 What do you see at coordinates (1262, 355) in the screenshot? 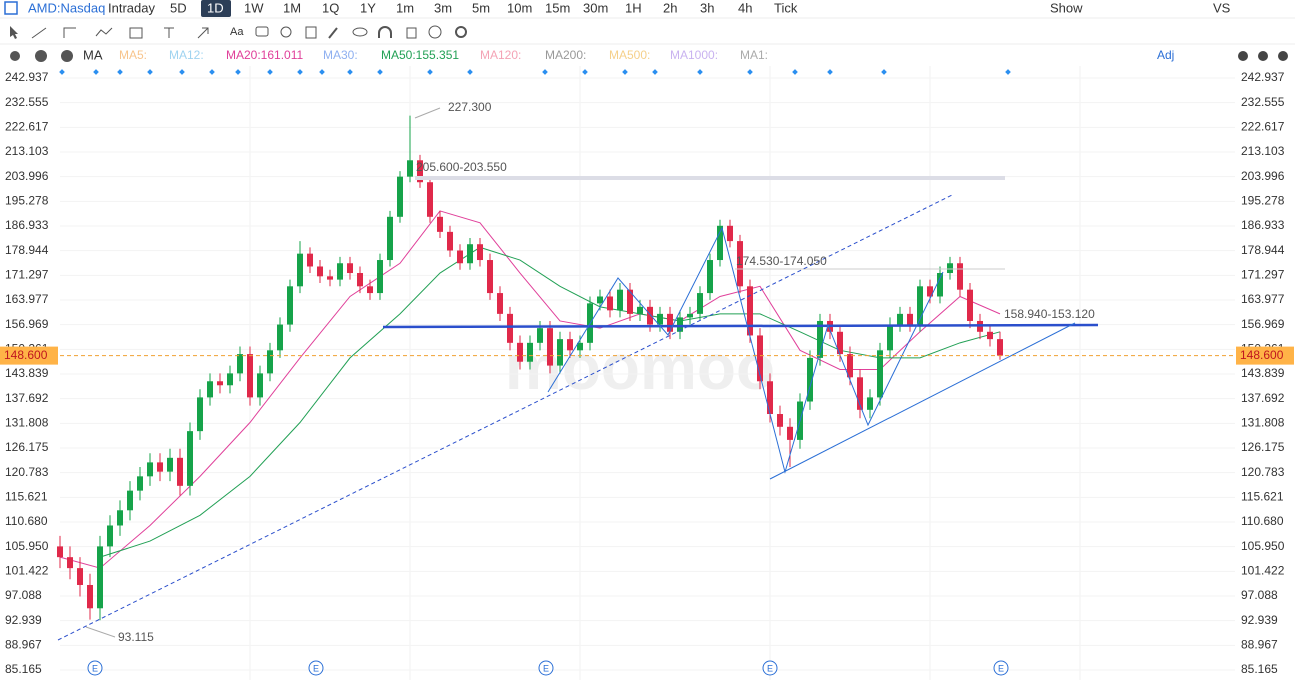
I see `last-price-label: 148.600` at bounding box center [1262, 355].